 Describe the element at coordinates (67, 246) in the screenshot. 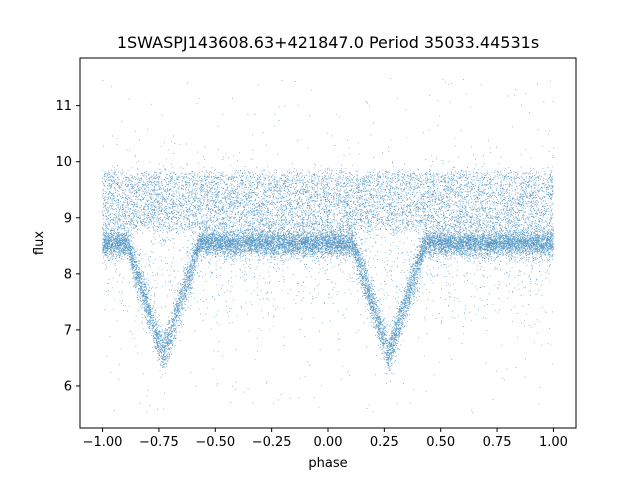

I see `y-axis: 6 7 8 9 10 11` at that location.